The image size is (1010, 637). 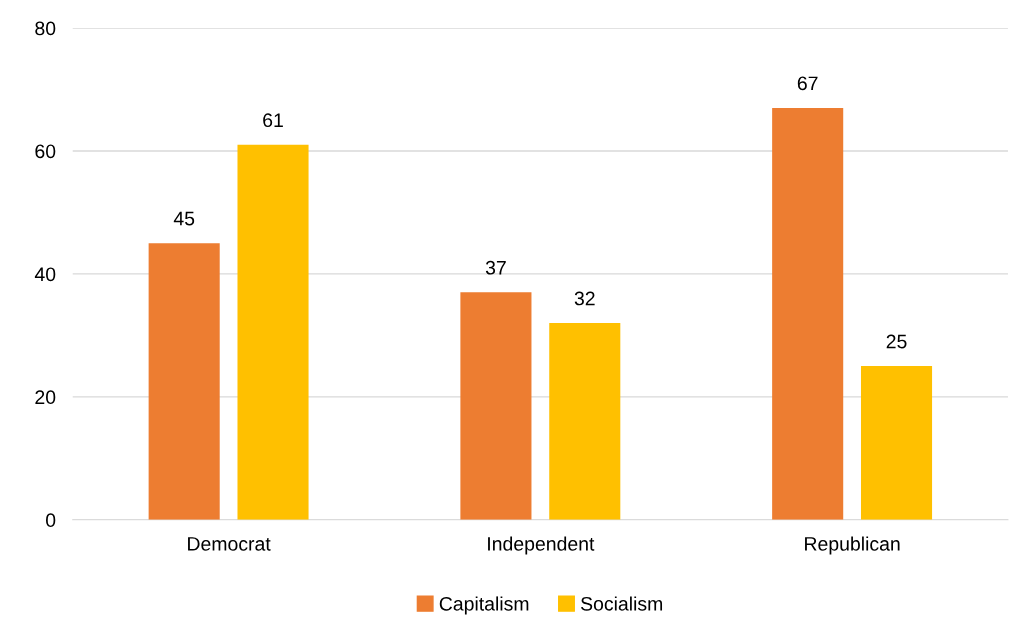 What do you see at coordinates (45, 28) in the screenshot?
I see `y-tick-label: 80` at bounding box center [45, 28].